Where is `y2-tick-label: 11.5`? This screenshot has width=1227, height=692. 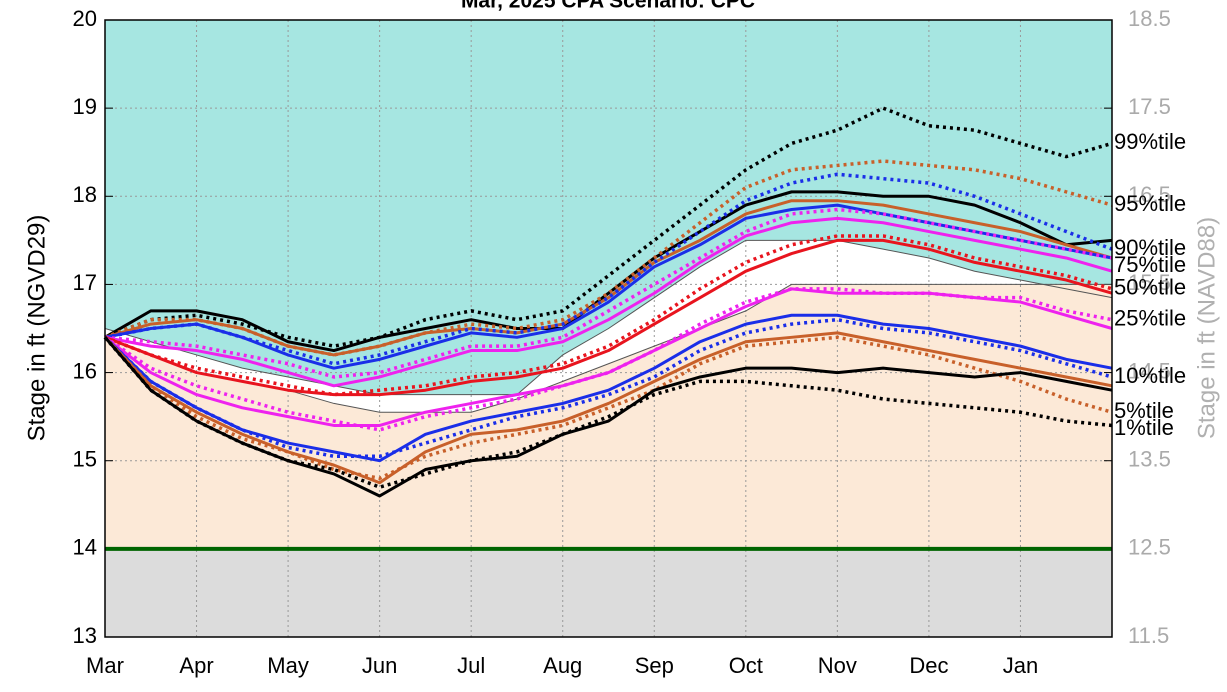
y2-tick-label: 11.5 is located at coordinates (1148, 635).